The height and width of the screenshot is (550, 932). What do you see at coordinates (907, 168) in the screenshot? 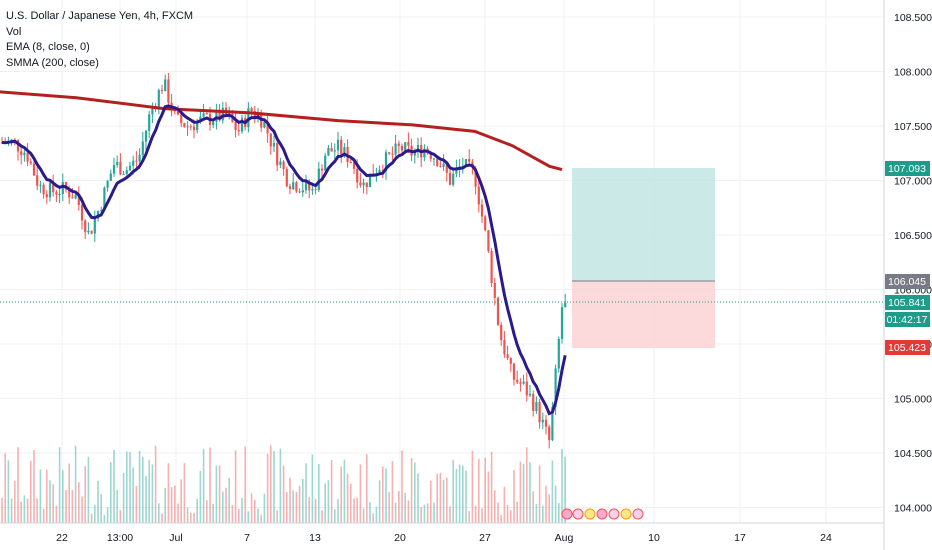
I see `target-price-tag: 107.093` at bounding box center [907, 168].